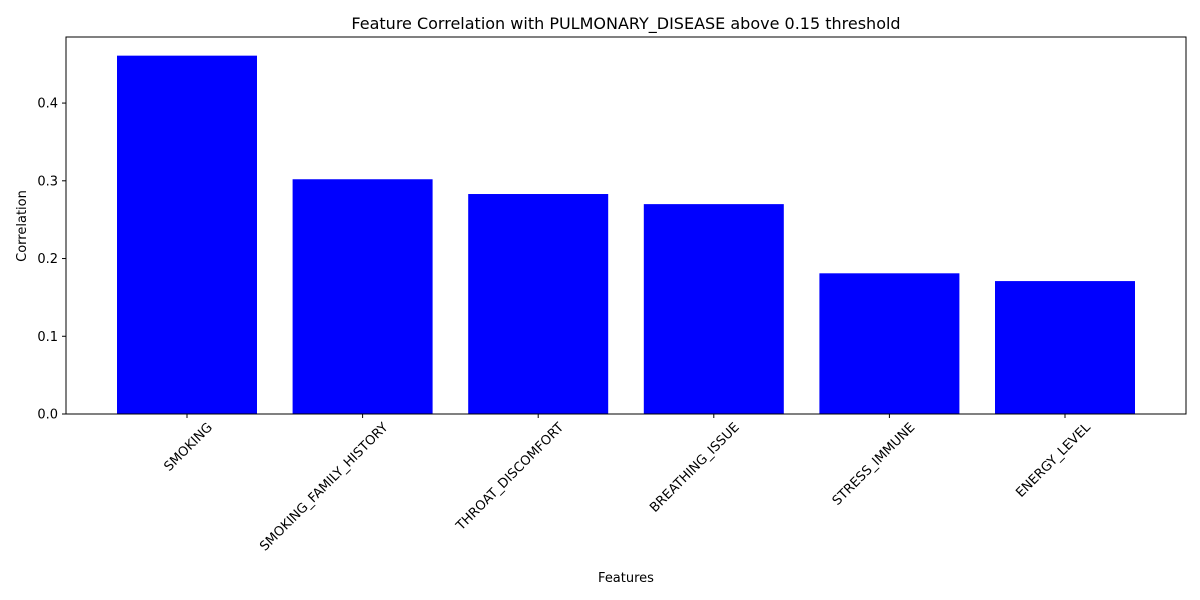 Image resolution: width=1200 pixels, height=600 pixels. I want to click on x-tick-label: SMOKING, so click(188, 447).